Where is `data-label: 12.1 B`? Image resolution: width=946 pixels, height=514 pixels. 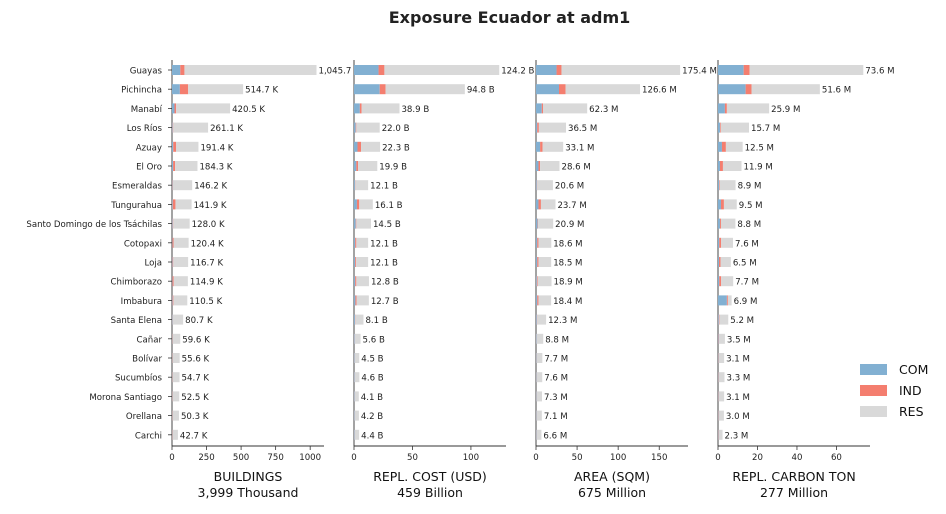 data-label: 12.1 B is located at coordinates (384, 264).